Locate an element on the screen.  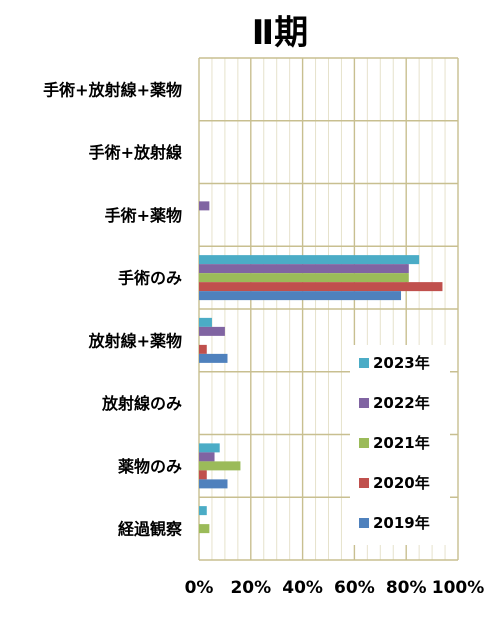
legend-label: 2019年 is located at coordinates (401, 523).